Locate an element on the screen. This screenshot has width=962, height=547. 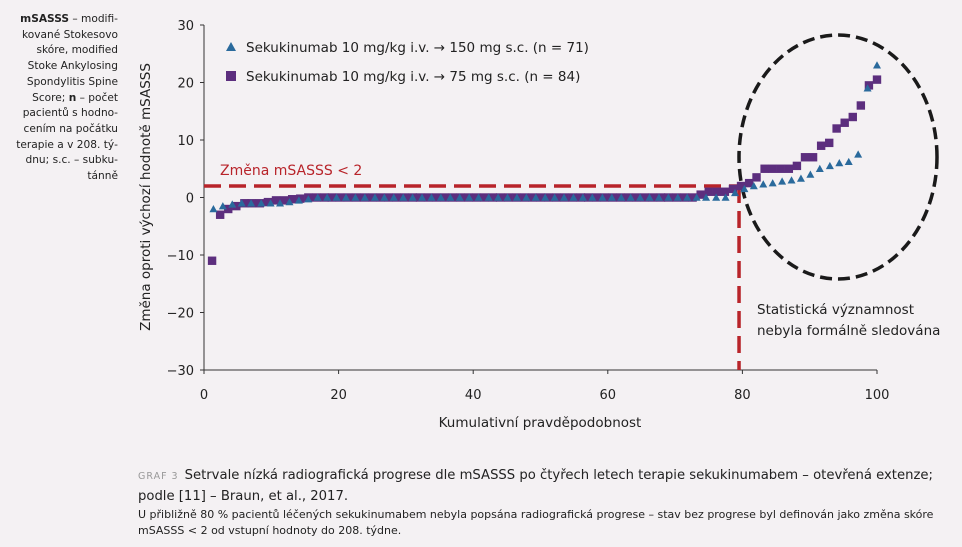
x-tick-label: 80 is located at coordinates (742, 395).